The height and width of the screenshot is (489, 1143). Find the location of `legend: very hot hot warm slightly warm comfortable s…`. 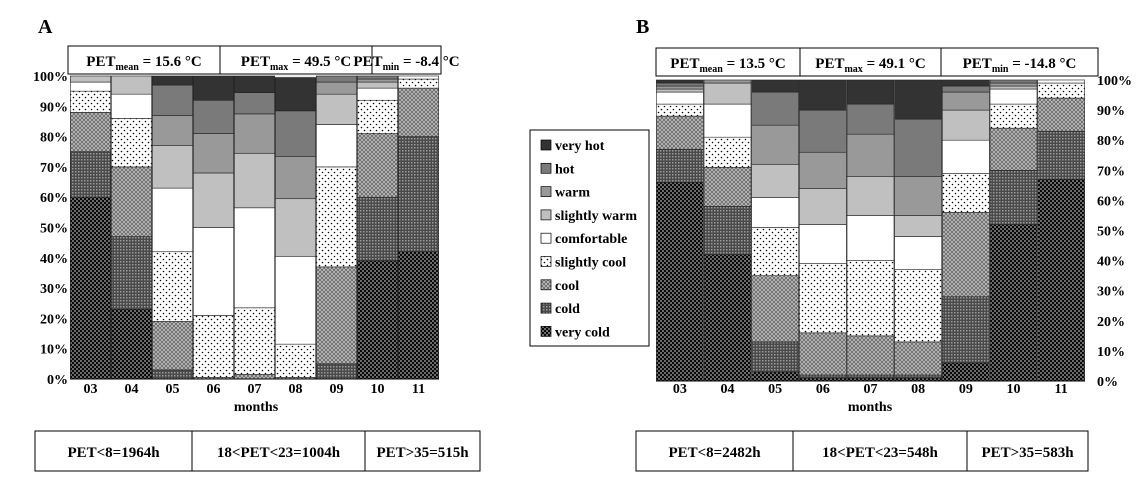

legend: very hot hot warm slightly warm comfortable s… is located at coordinates (589, 238).